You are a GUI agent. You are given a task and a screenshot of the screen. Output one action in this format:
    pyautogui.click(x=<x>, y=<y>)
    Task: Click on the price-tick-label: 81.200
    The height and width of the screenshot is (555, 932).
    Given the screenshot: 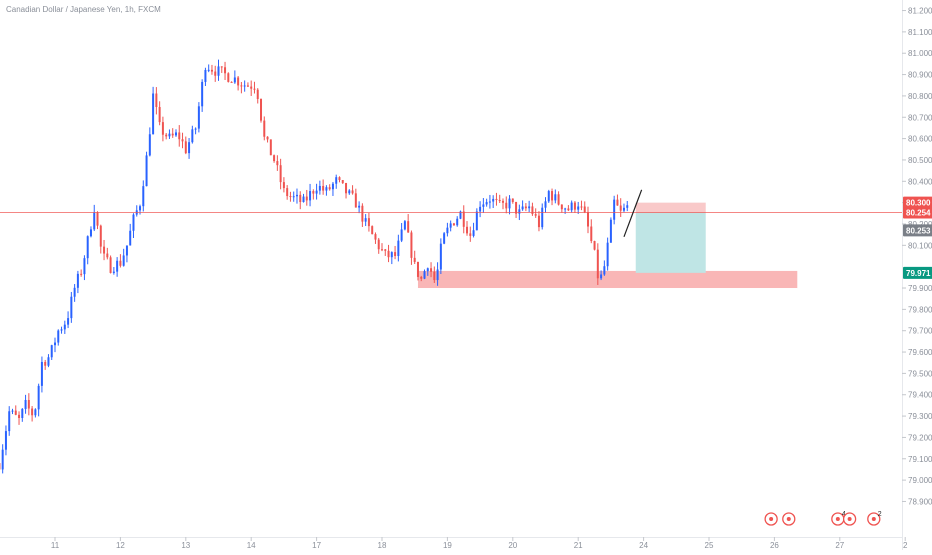 What is the action you would take?
    pyautogui.click(x=920, y=11)
    